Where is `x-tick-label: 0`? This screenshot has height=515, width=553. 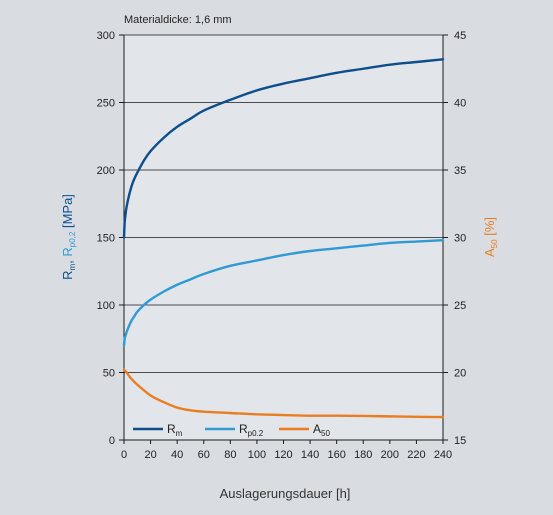 x-tick-label: 0 is located at coordinates (124, 455).